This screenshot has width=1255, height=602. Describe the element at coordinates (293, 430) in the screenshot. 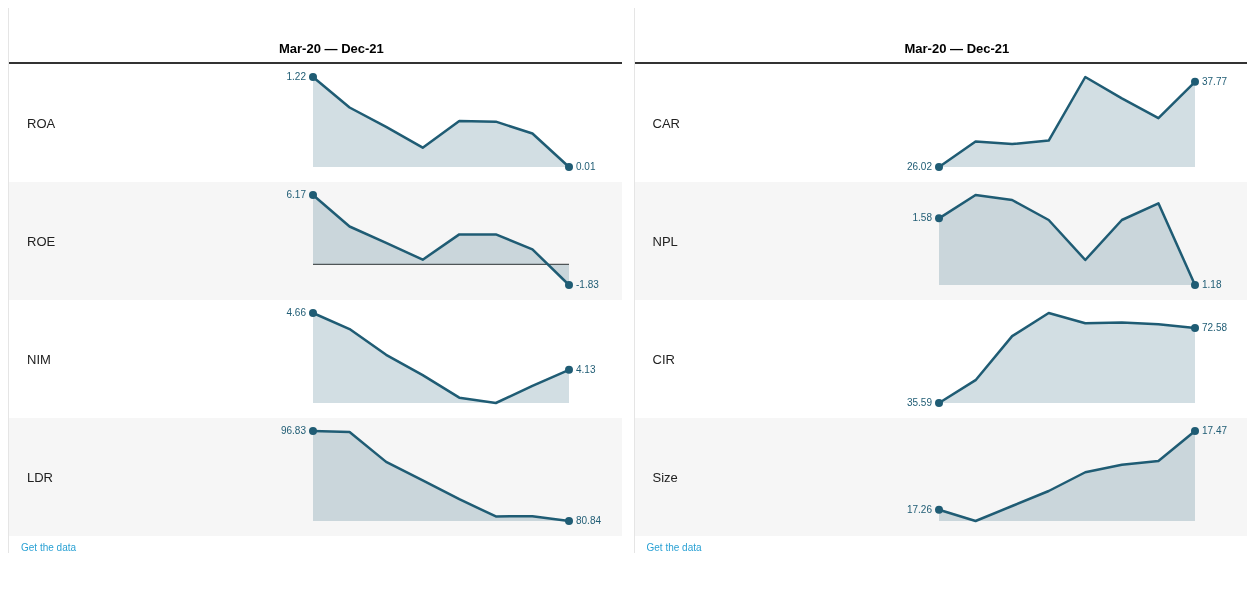

I see `data-label: 96.83` at that location.